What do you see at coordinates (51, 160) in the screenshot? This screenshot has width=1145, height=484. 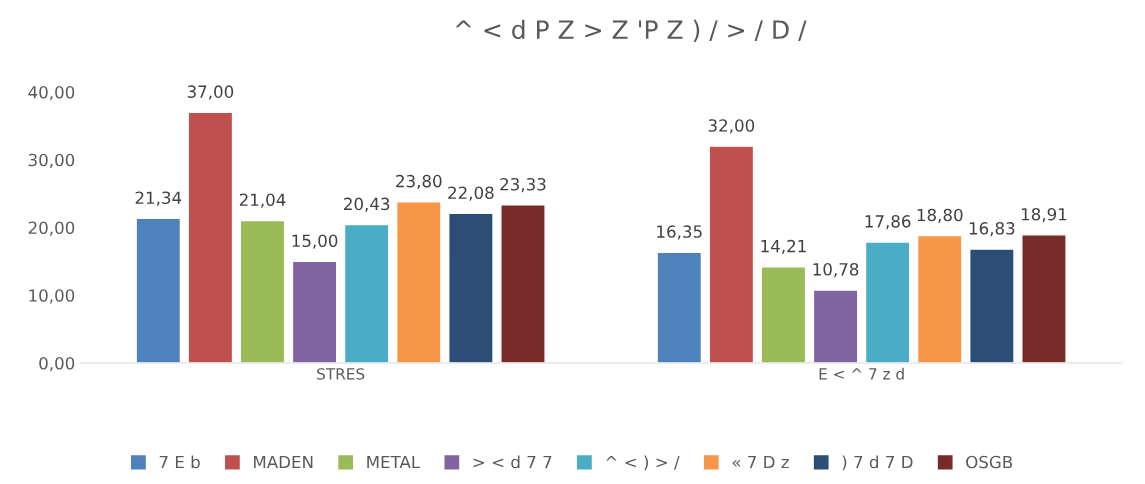 I see `y-tick-label: 30,00` at bounding box center [51, 160].